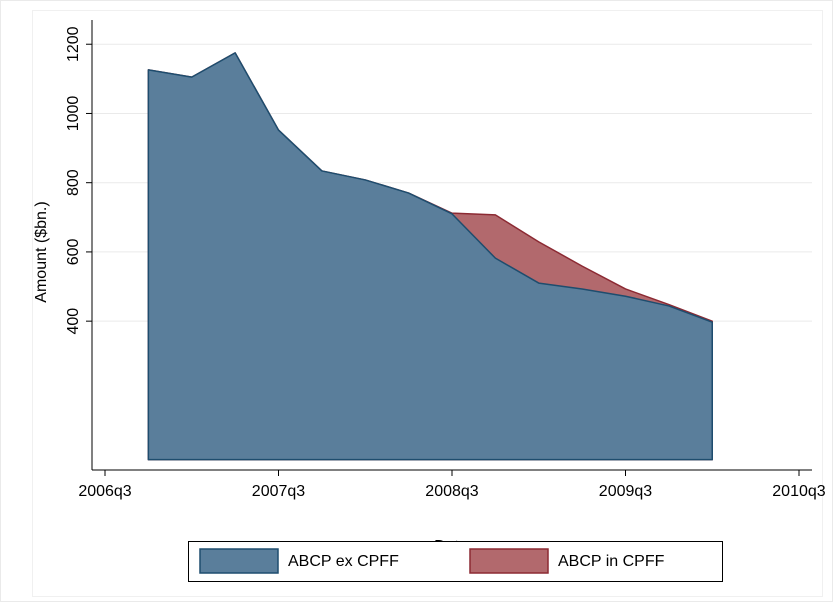  Describe the element at coordinates (41, 251) in the screenshot. I see `y-axis-title: Amount ($bn.)` at that location.